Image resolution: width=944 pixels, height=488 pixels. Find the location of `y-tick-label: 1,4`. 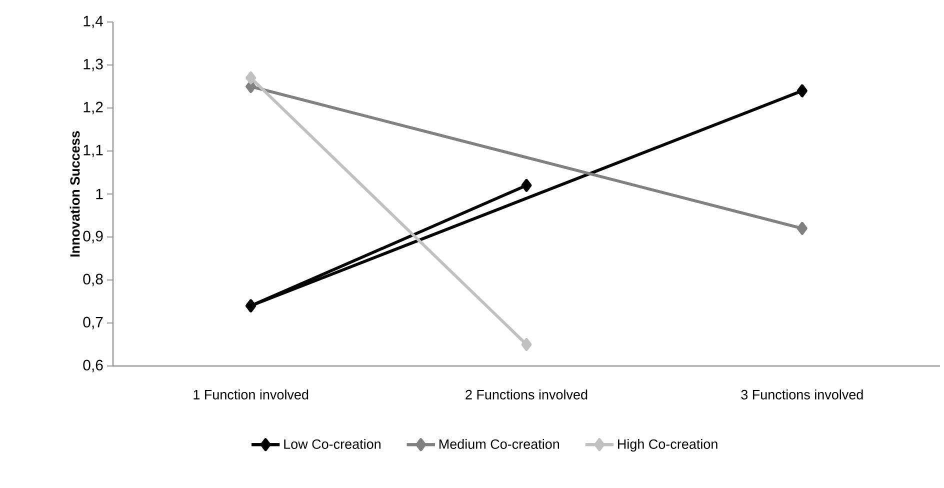

y-tick-label: 1,4 is located at coordinates (94, 22).